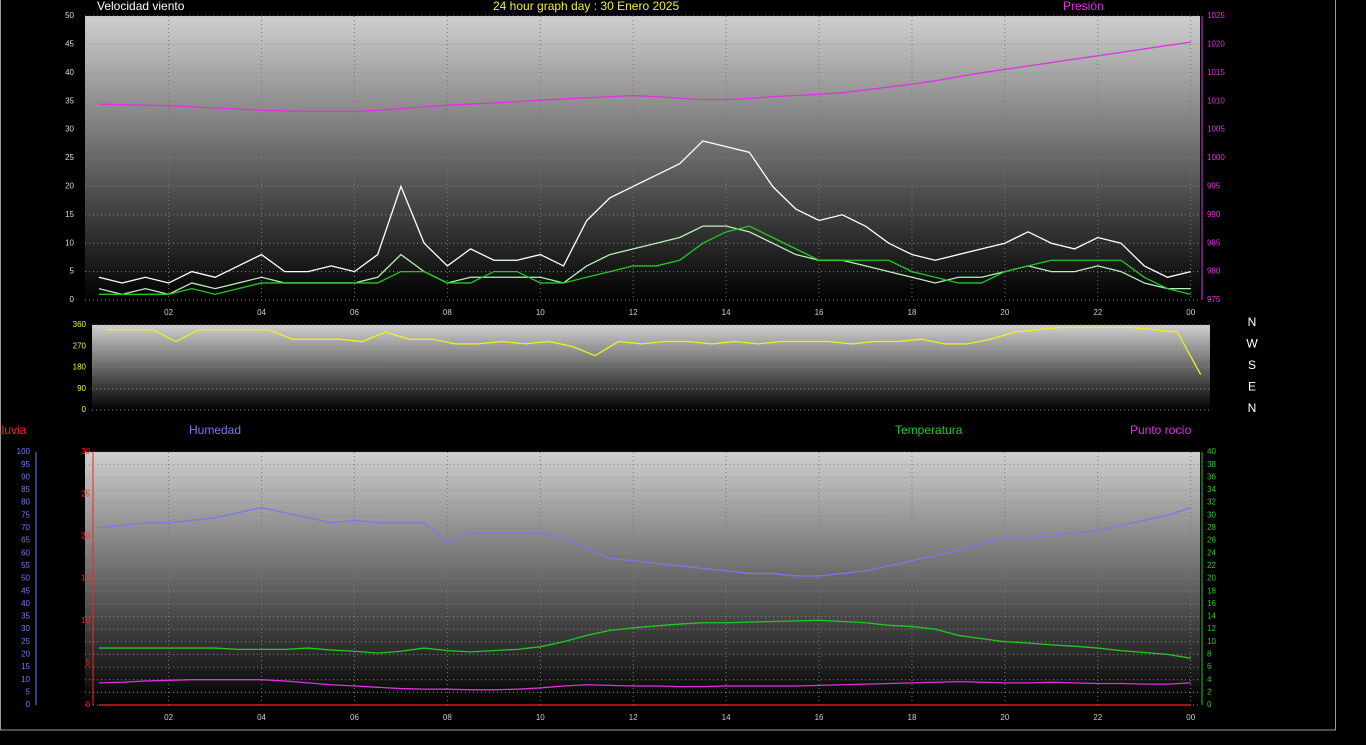  Describe the element at coordinates (141, 6) in the screenshot. I see `y-axis-title: Velocidad viento` at that location.